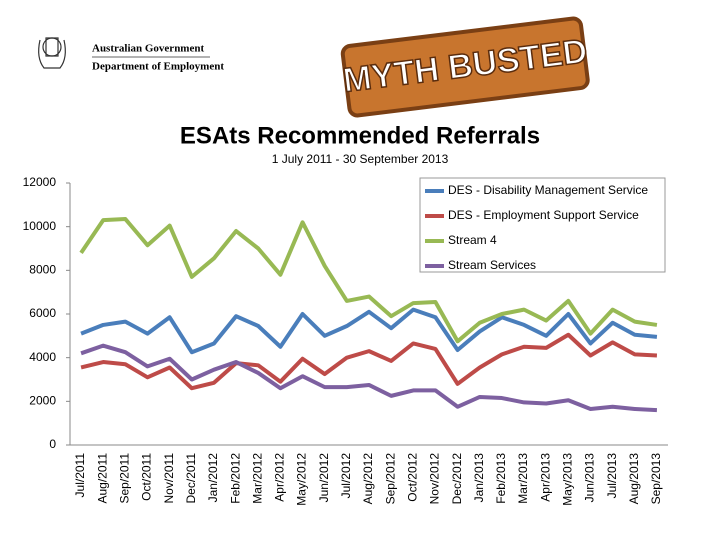  Describe the element at coordinates (360, 159) in the screenshot. I see `chart-subtitle: 1 July 2011 - 30 September 2013` at that location.